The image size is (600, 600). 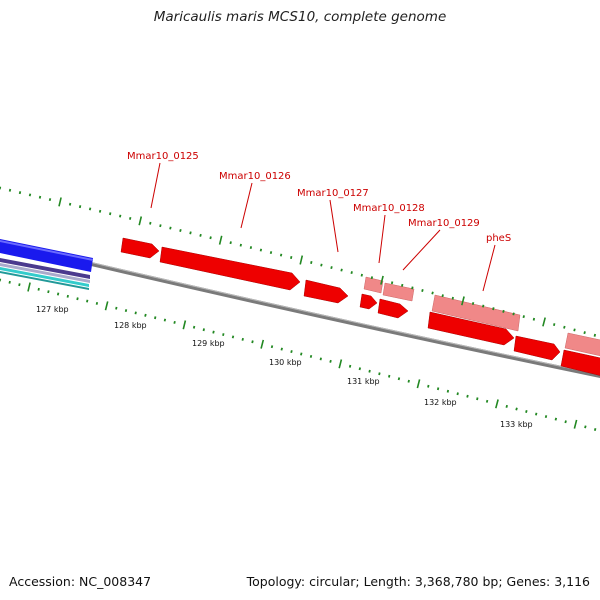 I want to click on kbp-label: 129 kbp, so click(x=208, y=343).